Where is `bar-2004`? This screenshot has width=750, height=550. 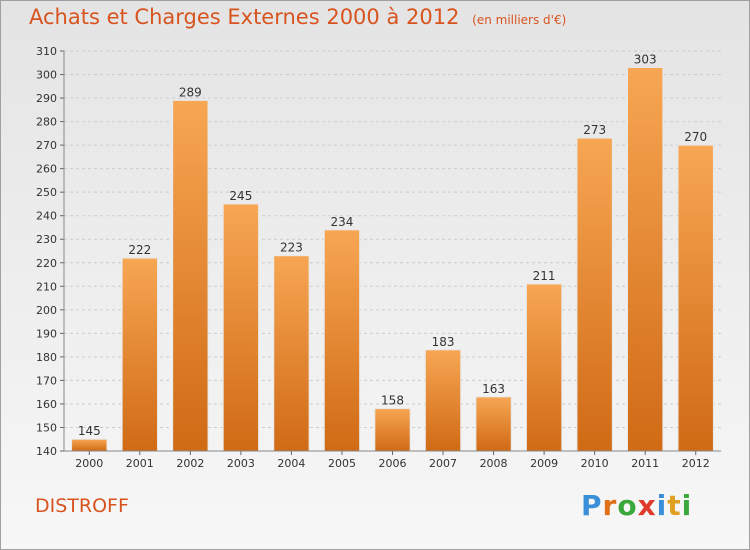
bar-2004 is located at coordinates (291, 353).